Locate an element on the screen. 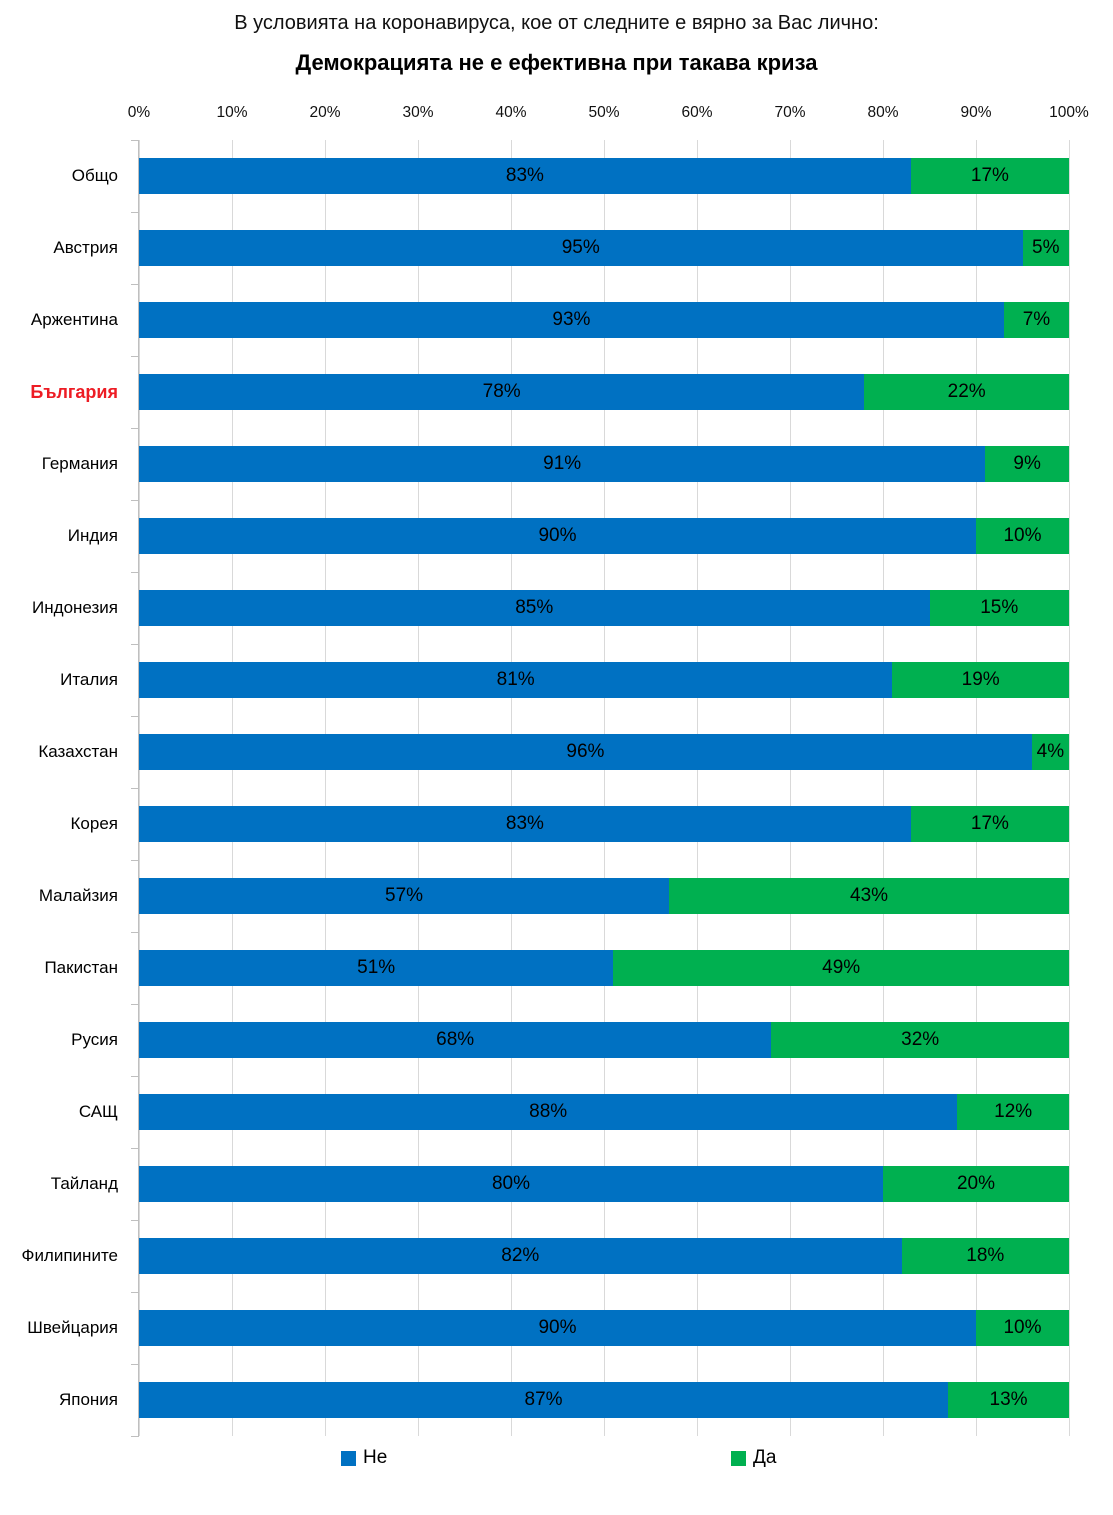 The height and width of the screenshot is (1515, 1113). category-label: Австрия is located at coordinates (85, 247).